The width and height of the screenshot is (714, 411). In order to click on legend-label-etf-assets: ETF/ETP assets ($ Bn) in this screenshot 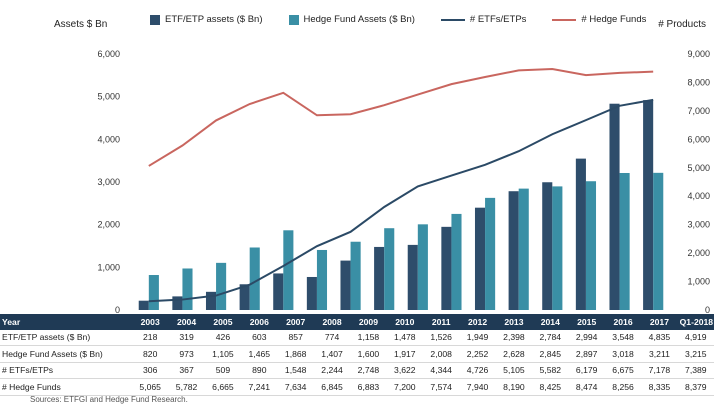, I will do `click(214, 19)`.